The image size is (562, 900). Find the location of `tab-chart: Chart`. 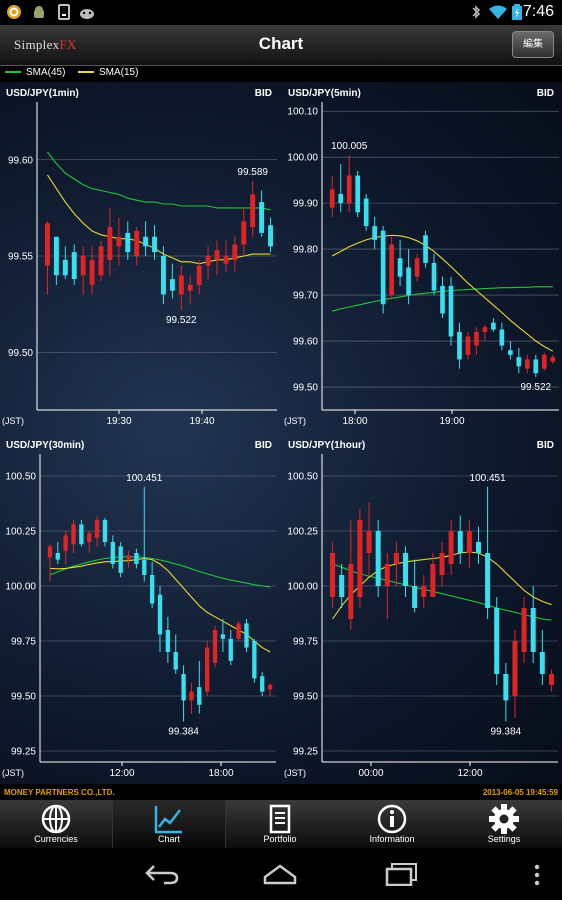

tab-chart: Chart is located at coordinates (169, 824).